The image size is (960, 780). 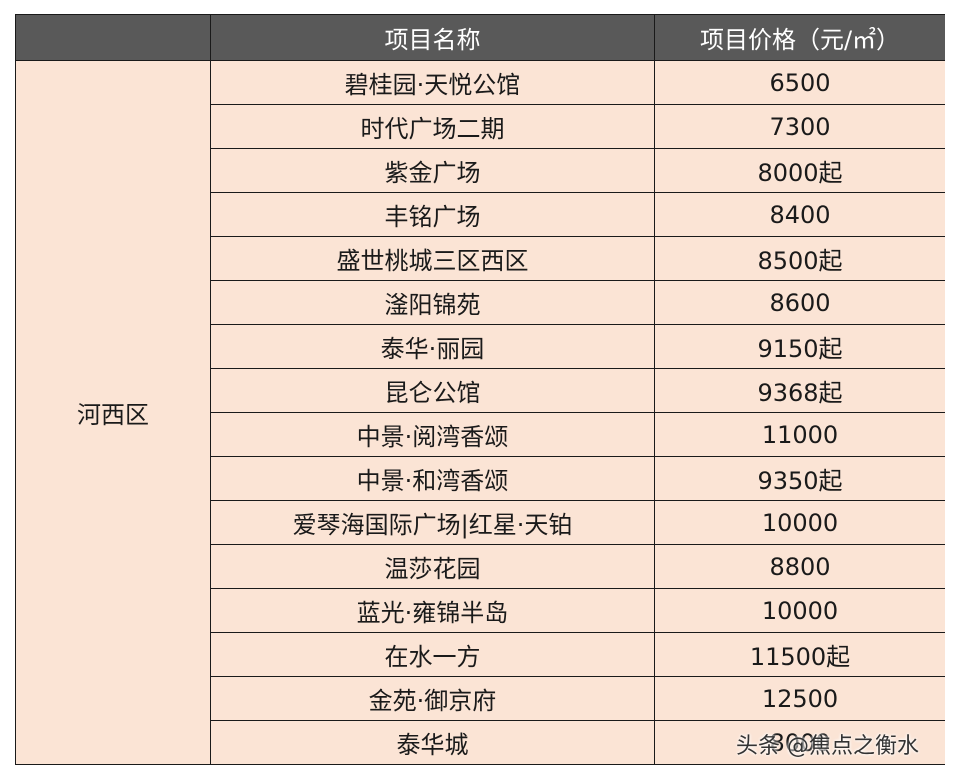 I want to click on table-row: 时代广场二期 7300, so click(x=480, y=126).